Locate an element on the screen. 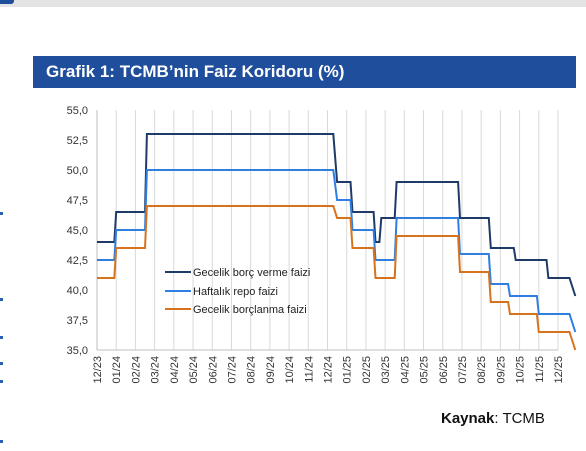 Image resolution: width=586 pixels, height=451 pixels. x-tick-label: 08/25 is located at coordinates (482, 370).